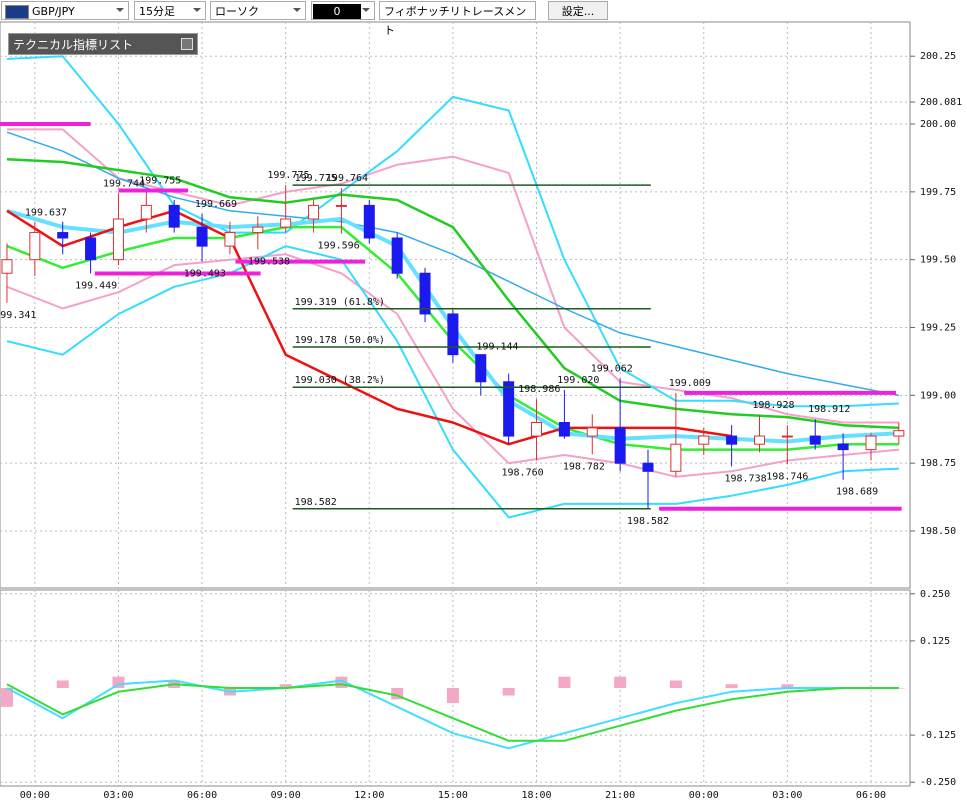 The image size is (967, 802). Describe the element at coordinates (124, 183) in the screenshot. I see `price-annotation: 199.744` at that location.